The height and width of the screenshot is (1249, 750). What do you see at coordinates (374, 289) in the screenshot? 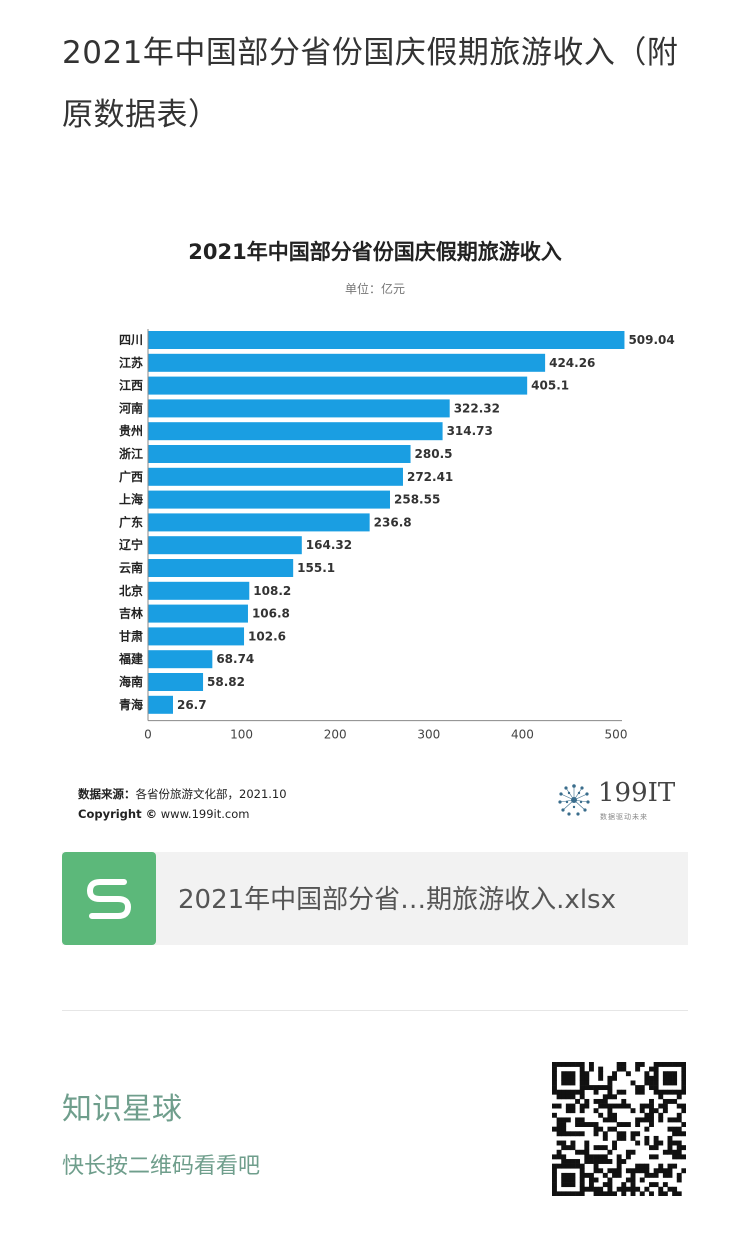
I see `chart-unit: 单位：亿元` at bounding box center [374, 289].